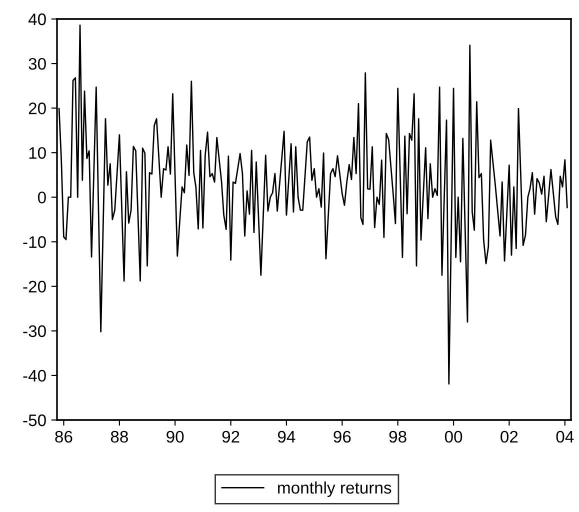 This screenshot has height=512, width=579. What do you see at coordinates (453, 436) in the screenshot?
I see `x-tick-label: 00` at bounding box center [453, 436].